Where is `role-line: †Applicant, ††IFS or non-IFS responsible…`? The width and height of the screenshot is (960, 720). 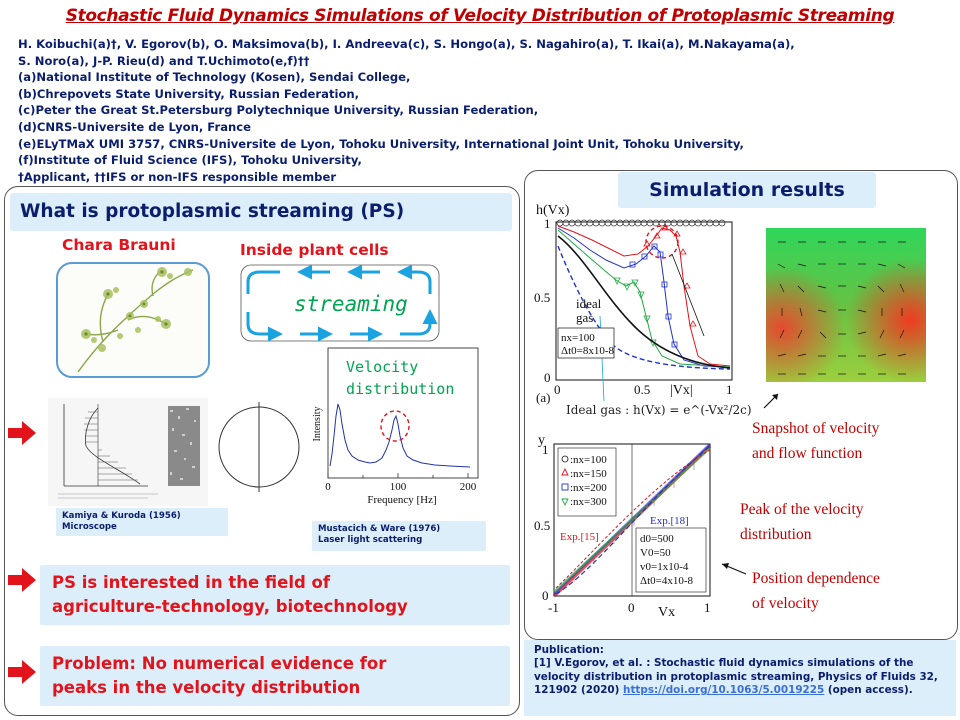 role-line: †Applicant, ††IFS or non-IFS responsible… is located at coordinates (177, 176).